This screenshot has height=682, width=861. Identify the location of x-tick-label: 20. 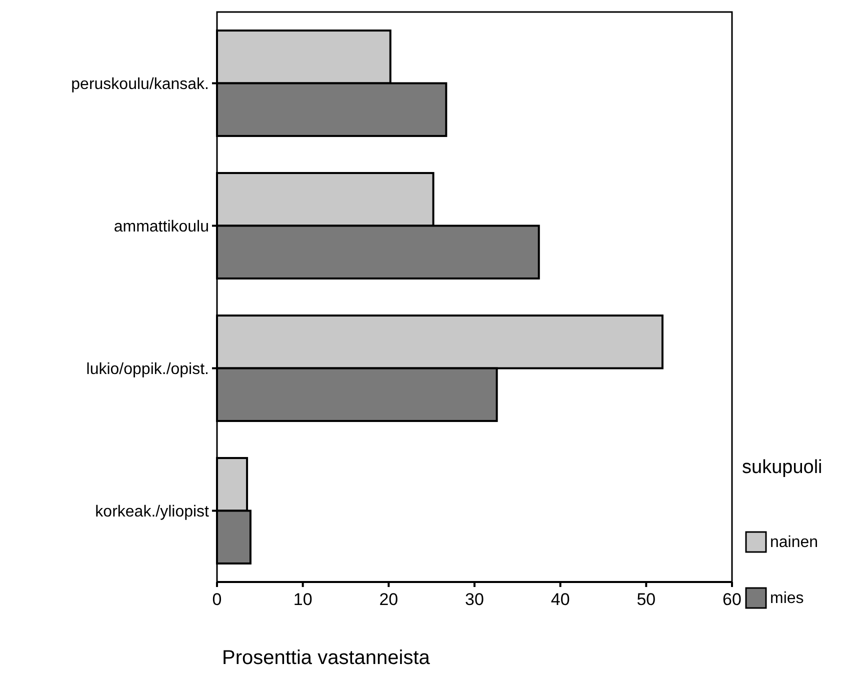
(388, 599).